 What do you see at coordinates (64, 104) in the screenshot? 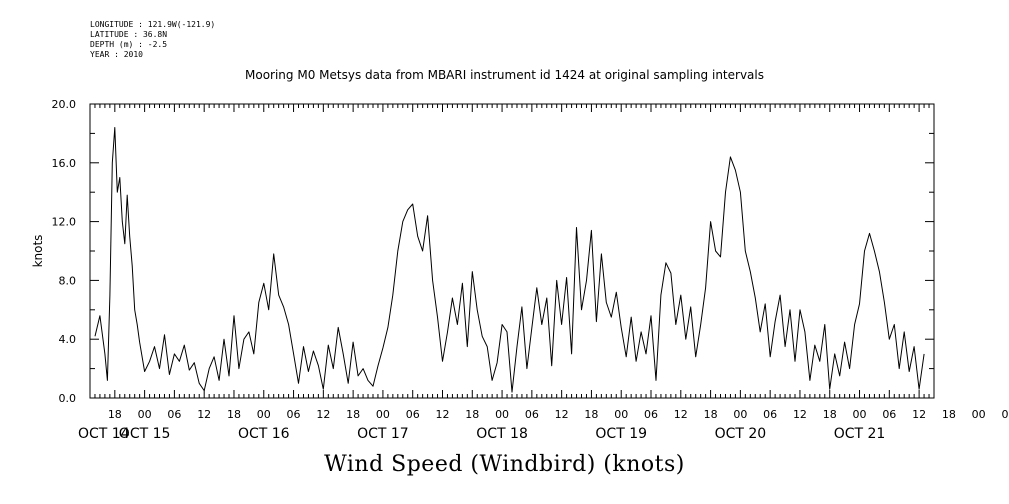
I see `y-tick-label: 20.0` at bounding box center [64, 104].